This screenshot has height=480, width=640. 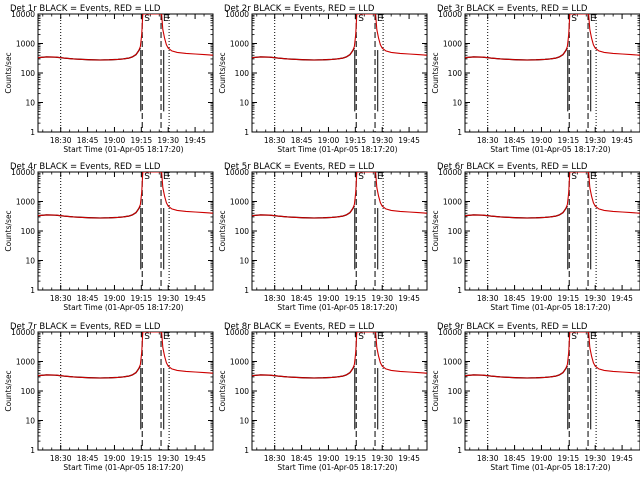 I want to click on panel-title: Det 2r BLACK = Events, RED = LLD, so click(x=299, y=9).